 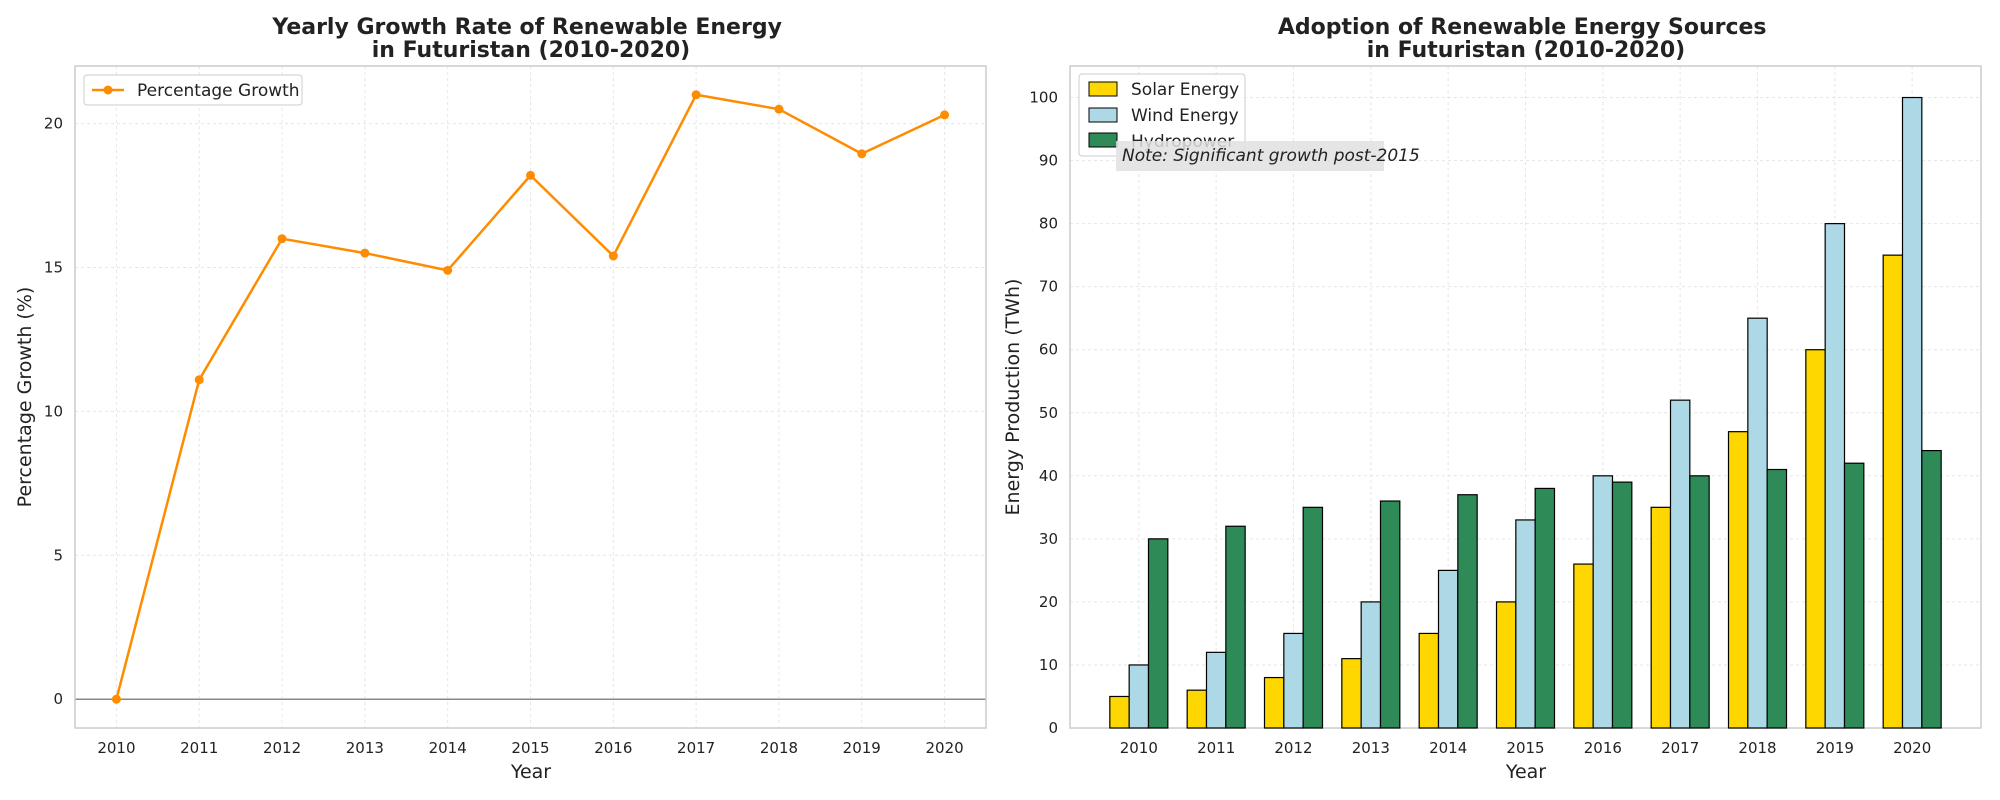 I want to click on line-chart-y-axis-label: Percentage Growth (%), so click(x=25, y=397).